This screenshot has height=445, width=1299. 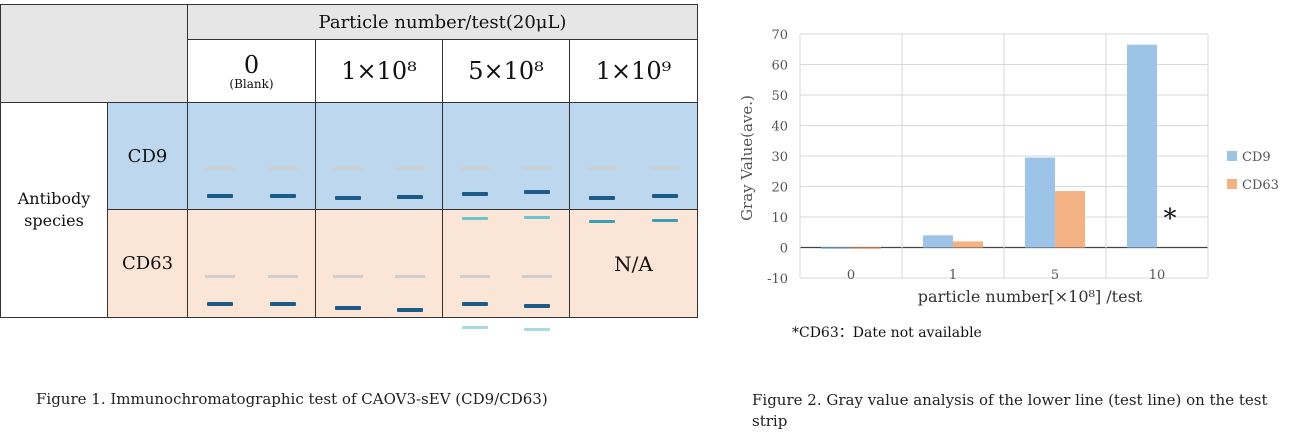 What do you see at coordinates (779, 35) in the screenshot?
I see `y-tick-label: 70` at bounding box center [779, 35].